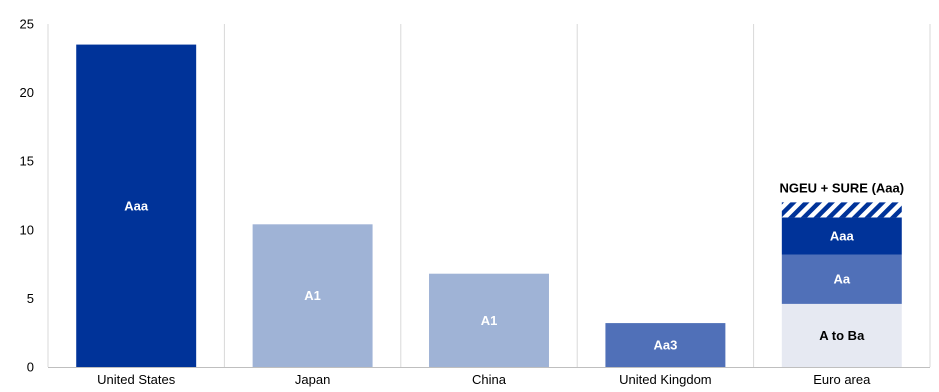  I want to click on y-tick-label: 10, so click(27, 229).